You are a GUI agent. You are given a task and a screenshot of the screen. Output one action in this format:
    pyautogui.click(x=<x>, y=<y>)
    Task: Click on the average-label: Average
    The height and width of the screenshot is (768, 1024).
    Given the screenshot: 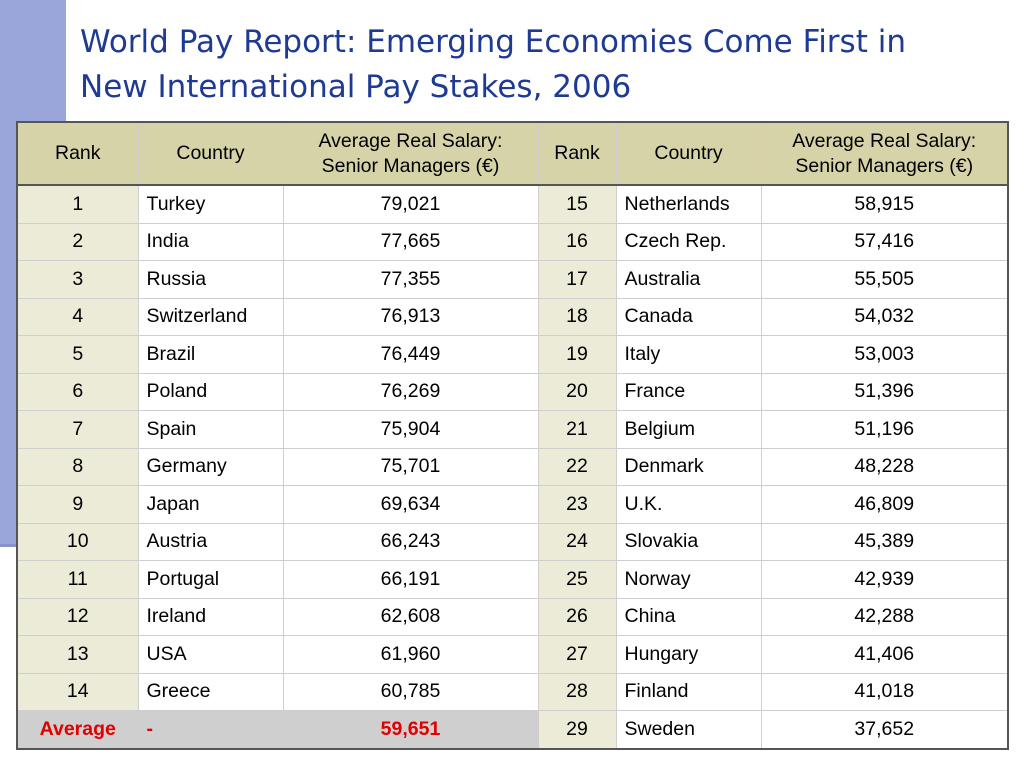 What is the action you would take?
    pyautogui.click(x=77, y=729)
    